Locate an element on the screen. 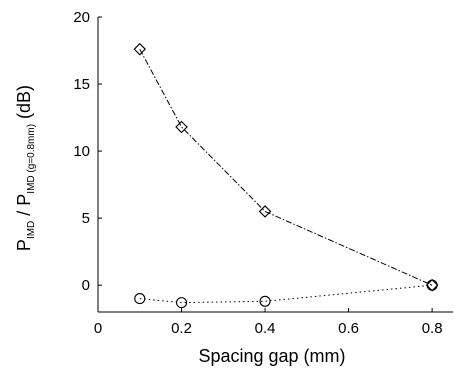 The width and height of the screenshot is (455, 371). x-axis-title: Spacing gap (mm) is located at coordinates (271, 356).